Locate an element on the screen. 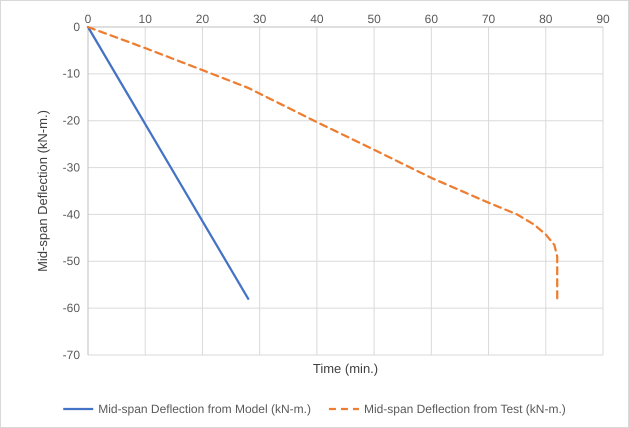 This screenshot has width=629, height=428. y-tick-label: -70 is located at coordinates (71, 355).